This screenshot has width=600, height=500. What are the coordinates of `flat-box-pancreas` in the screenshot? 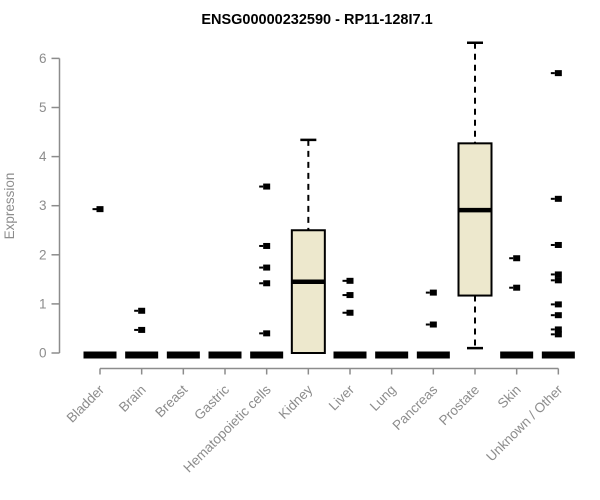 It's located at (433, 355).